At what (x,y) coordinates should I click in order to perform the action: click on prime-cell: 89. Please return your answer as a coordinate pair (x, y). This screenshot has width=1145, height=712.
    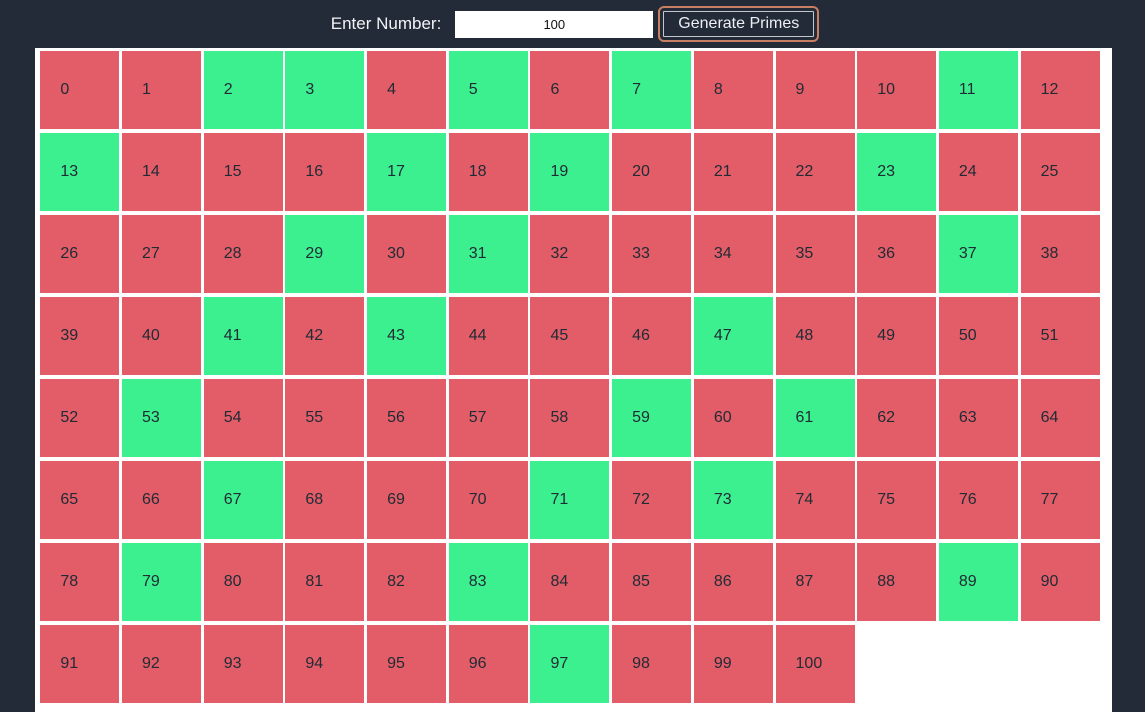
    Looking at the image, I should click on (978, 582).